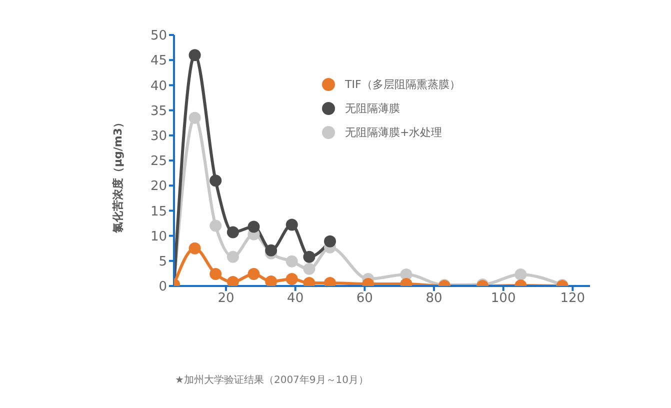  Describe the element at coordinates (295, 298) in the screenshot. I see `x-tick-label: 40` at that location.